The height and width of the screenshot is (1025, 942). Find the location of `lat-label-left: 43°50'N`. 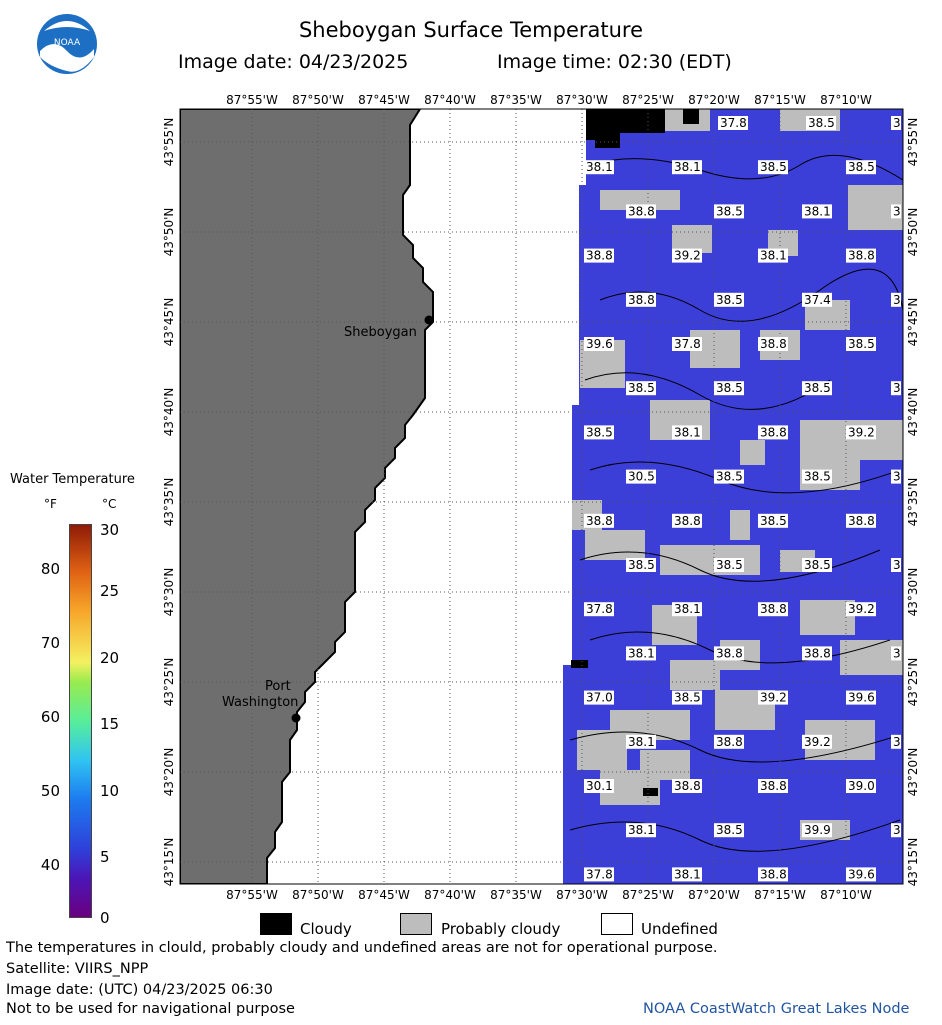

lat-label-left: 43°50'N is located at coordinates (169, 232).